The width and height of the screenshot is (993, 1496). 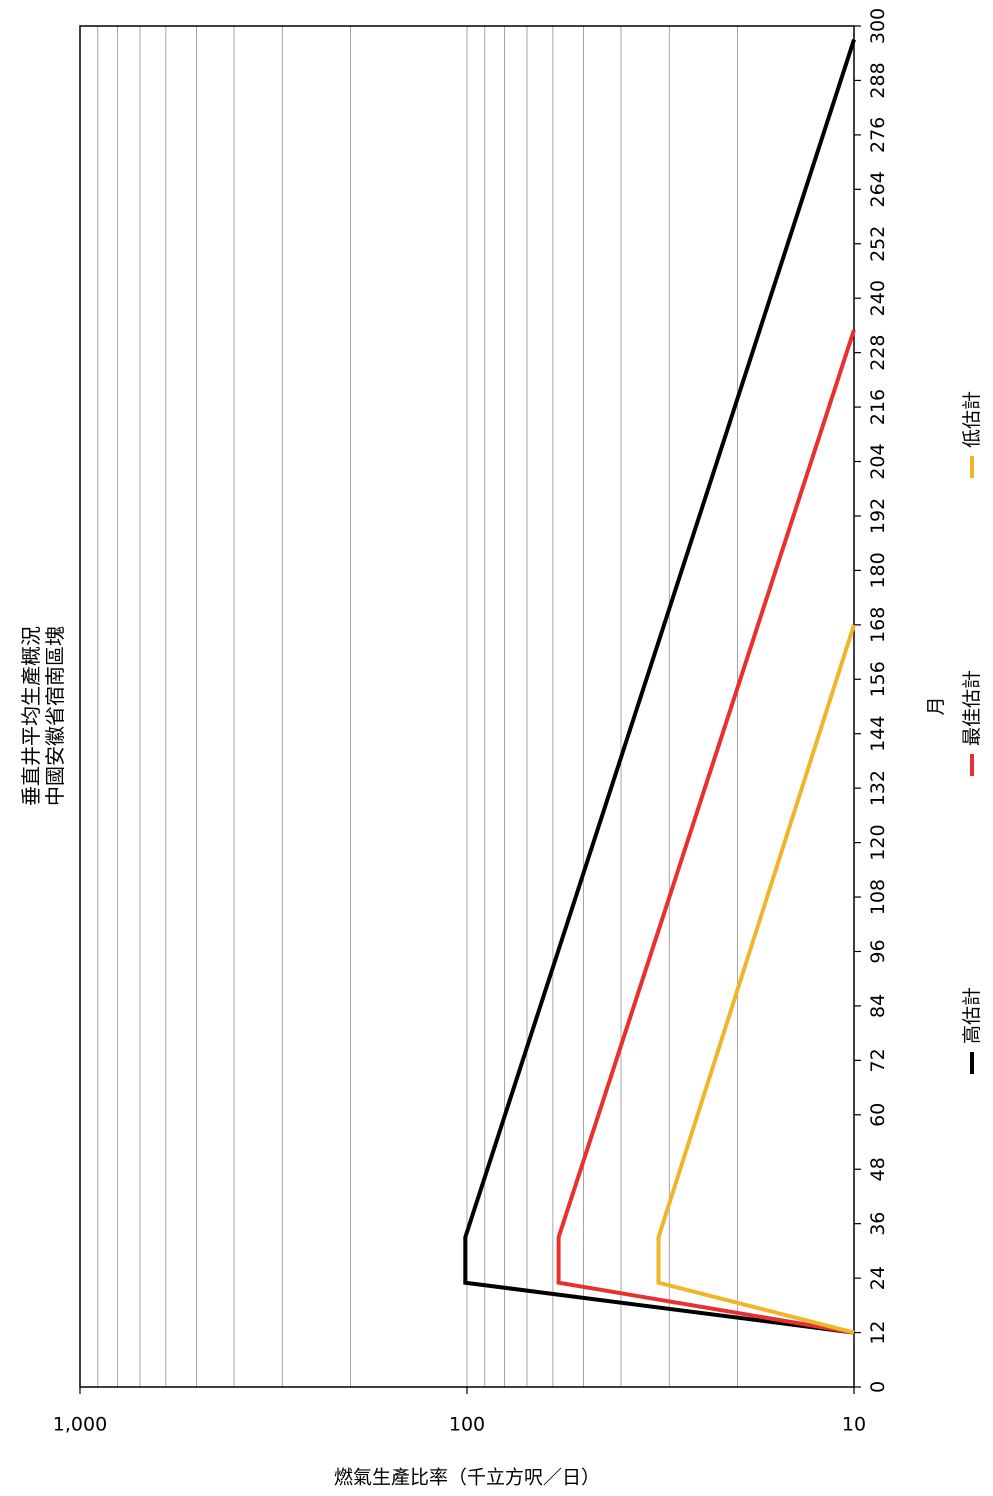 I want to click on x-tick-label: 12, so click(x=878, y=1332).